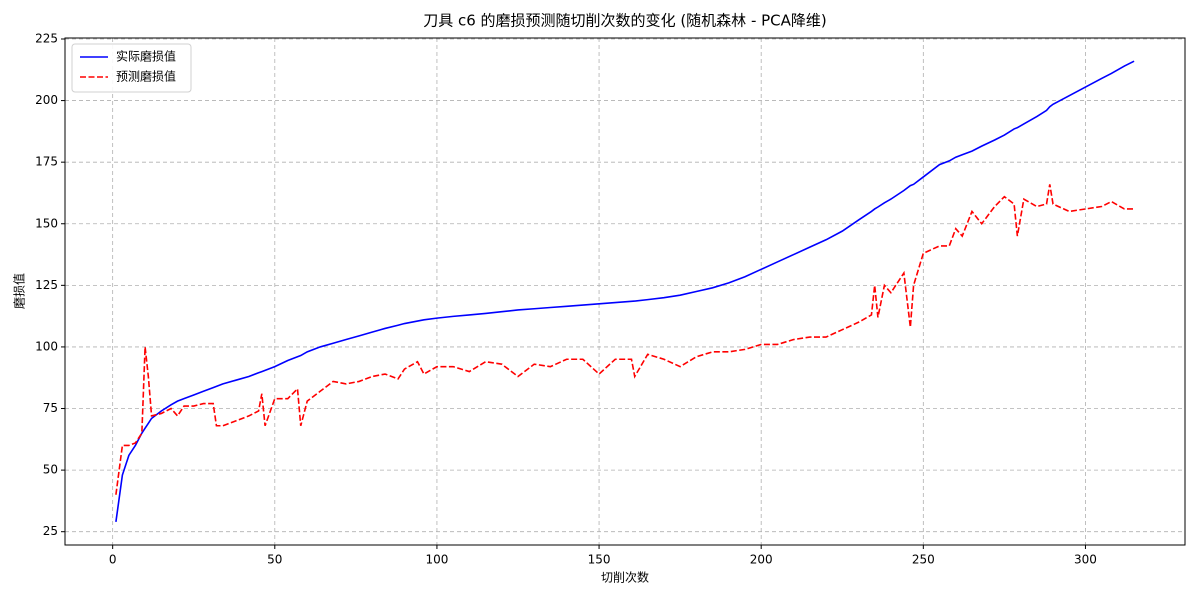  Describe the element at coordinates (46, 100) in the screenshot. I see `y-tick-label: 200` at that location.